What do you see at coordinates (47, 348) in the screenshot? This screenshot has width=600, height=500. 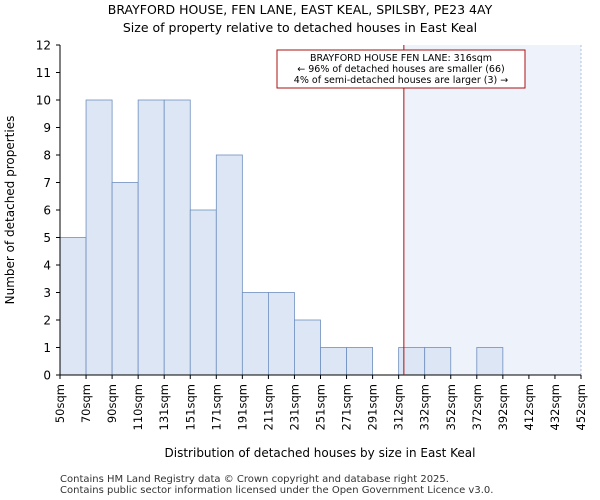 I see `y-tick-label: 1` at bounding box center [47, 348].